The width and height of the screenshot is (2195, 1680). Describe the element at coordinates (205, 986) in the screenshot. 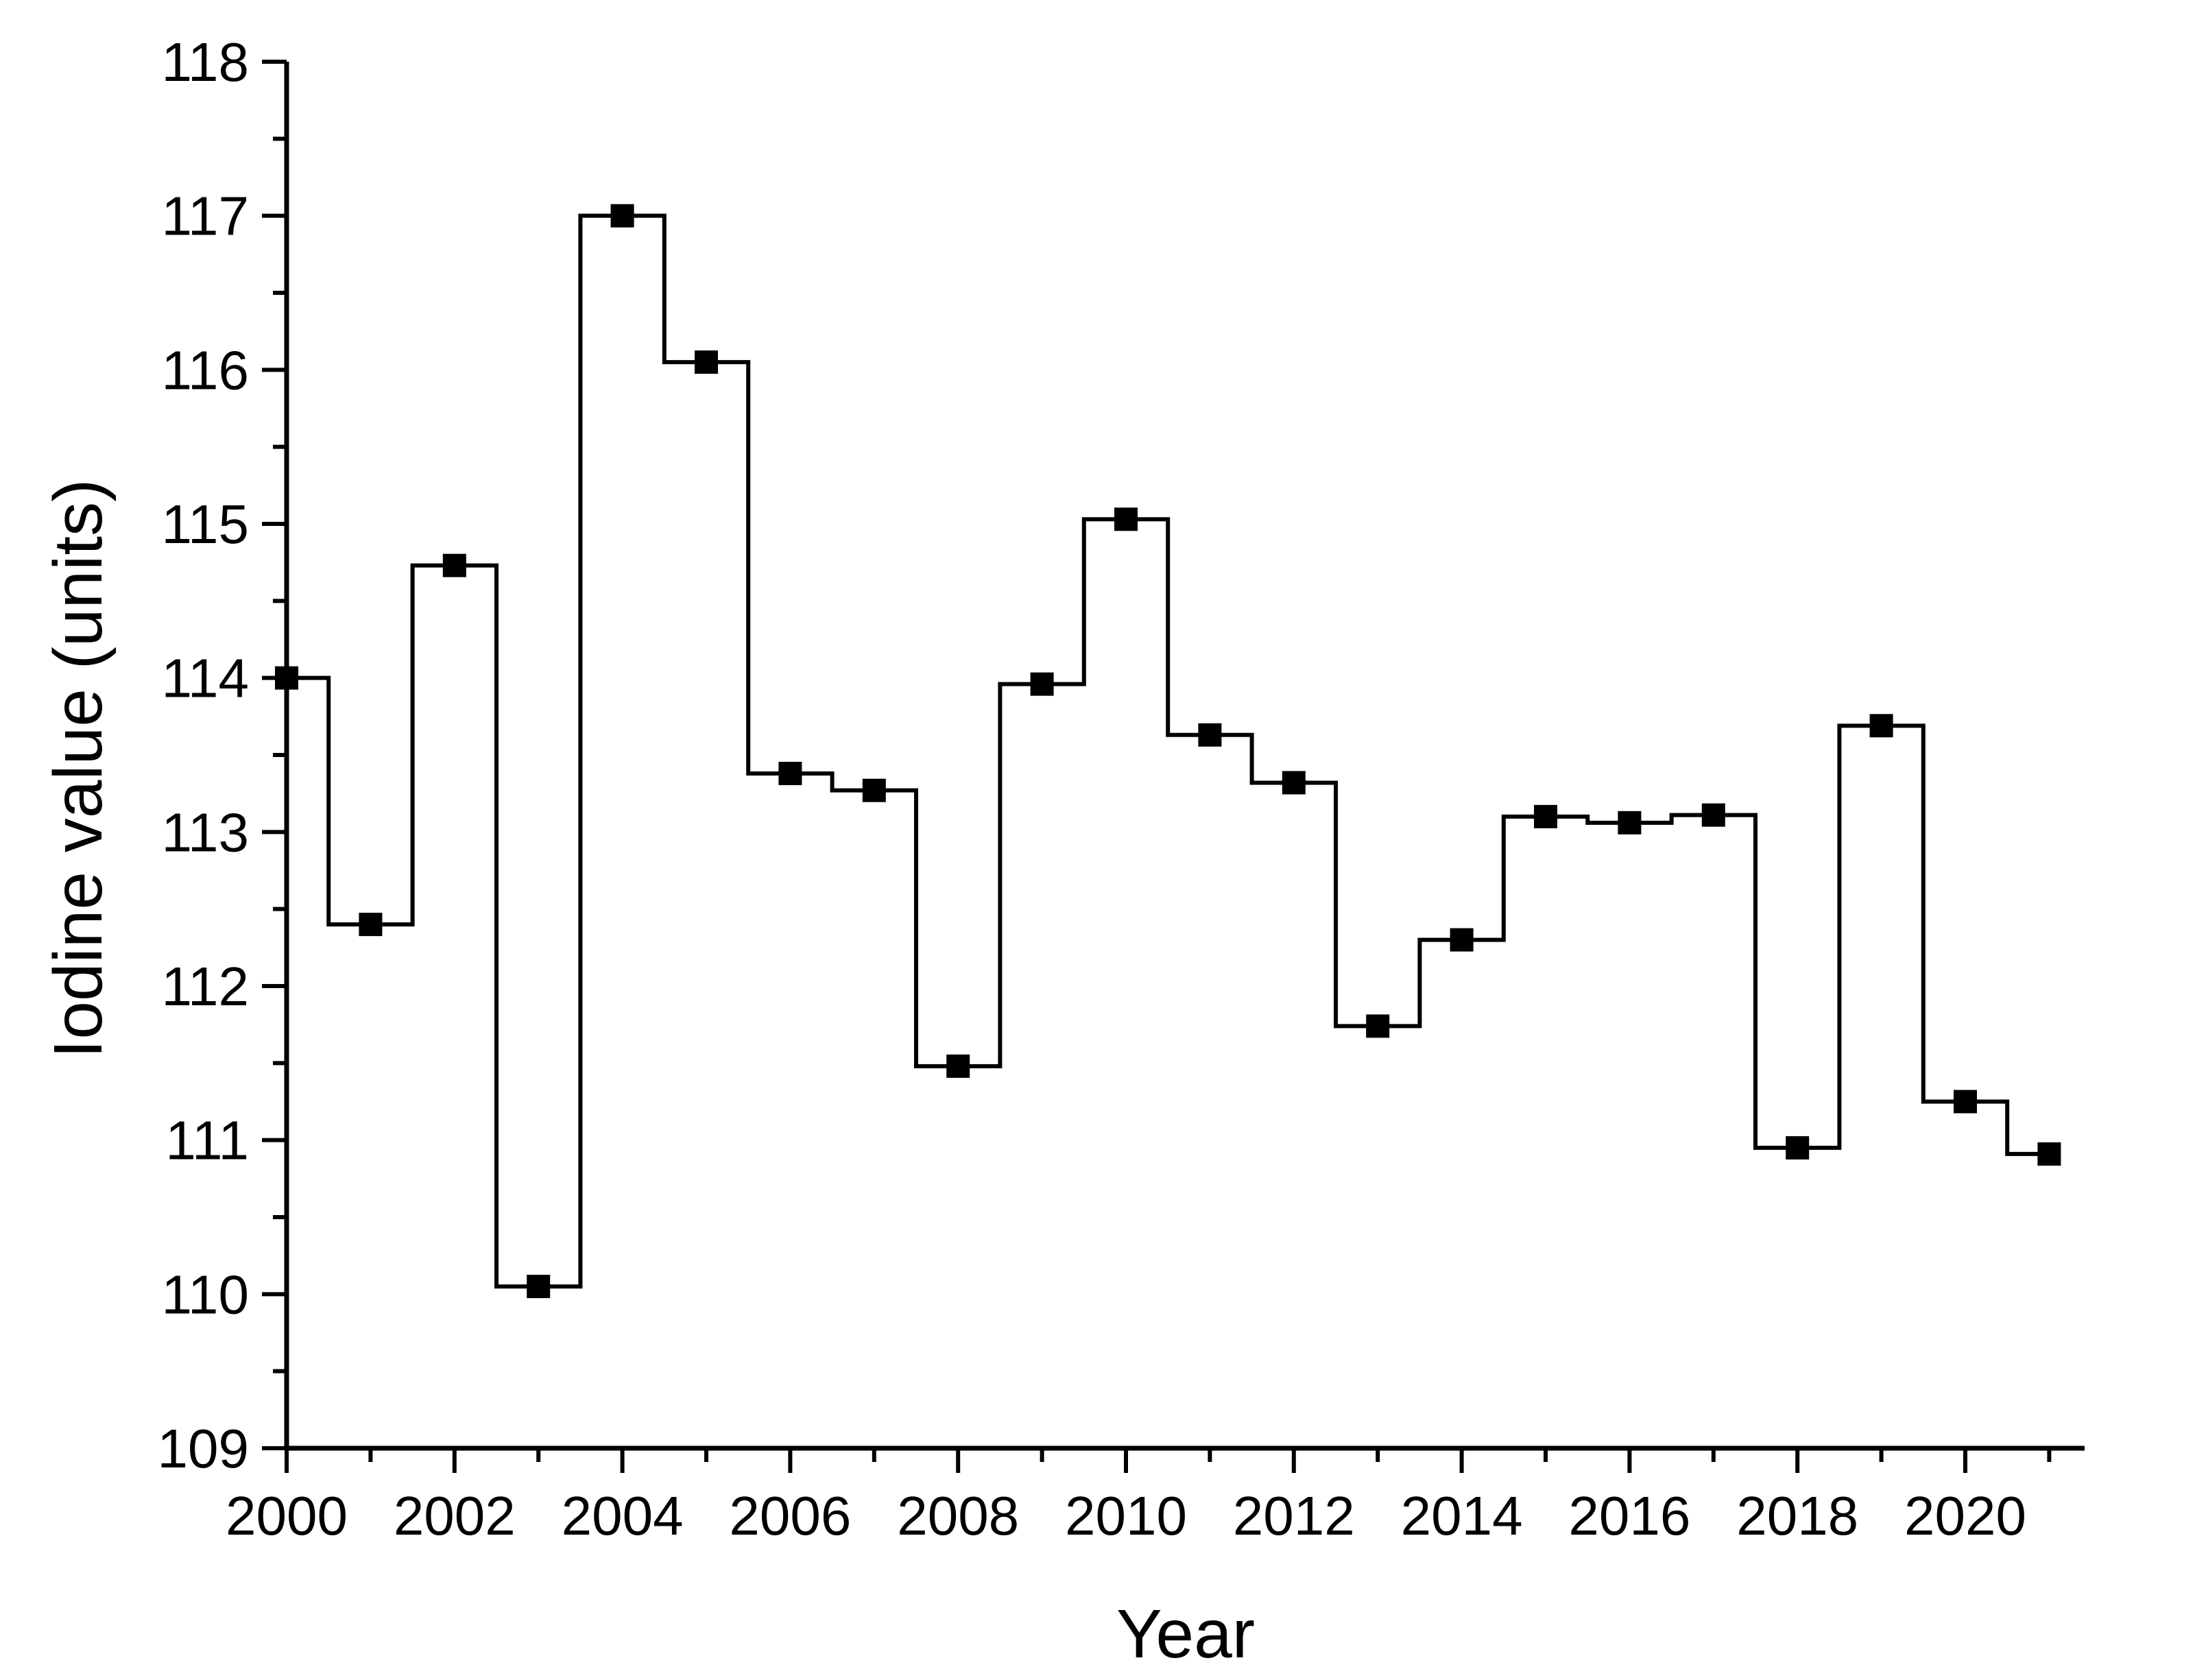

I see `y-tick-label: 112` at that location.